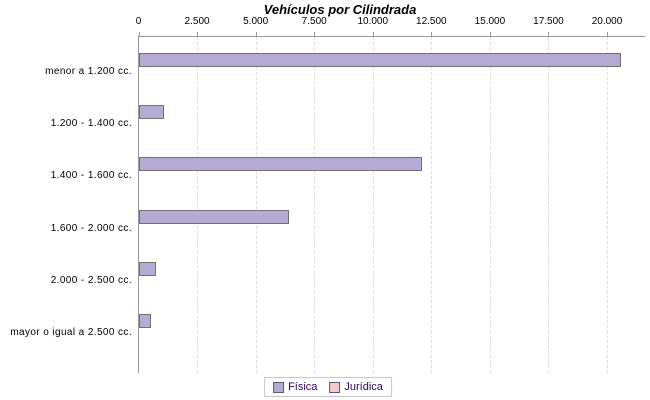 This screenshot has height=400, width=650. I want to click on x-tick-label: 20.000, so click(607, 21).